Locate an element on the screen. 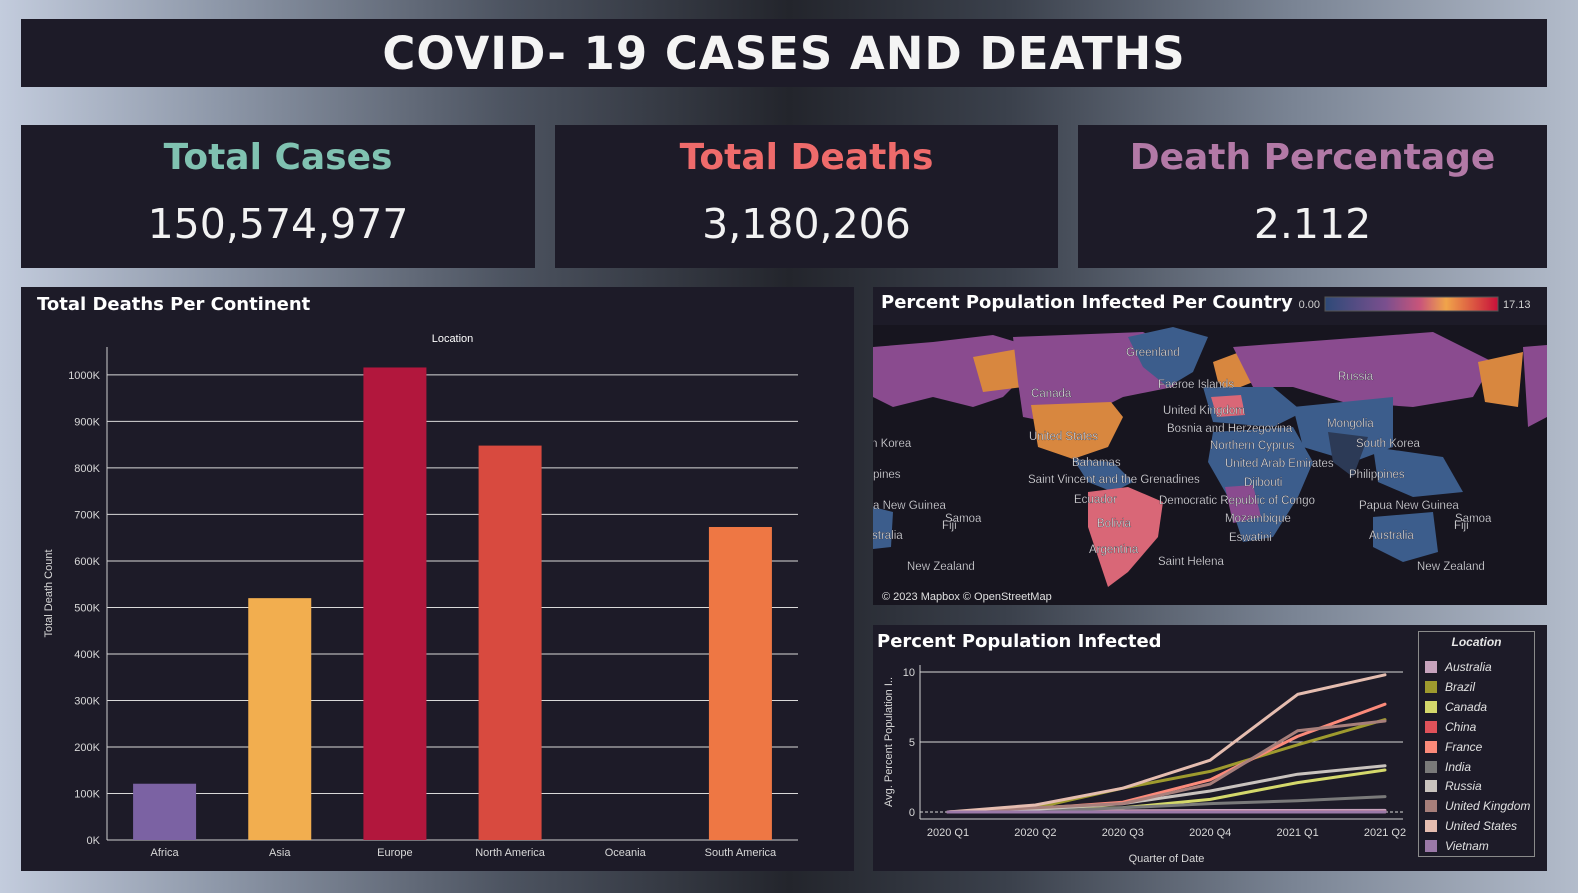 This screenshot has height=893, width=1578. map-title: Percent Population Infected Per Country is located at coordinates (1087, 302).